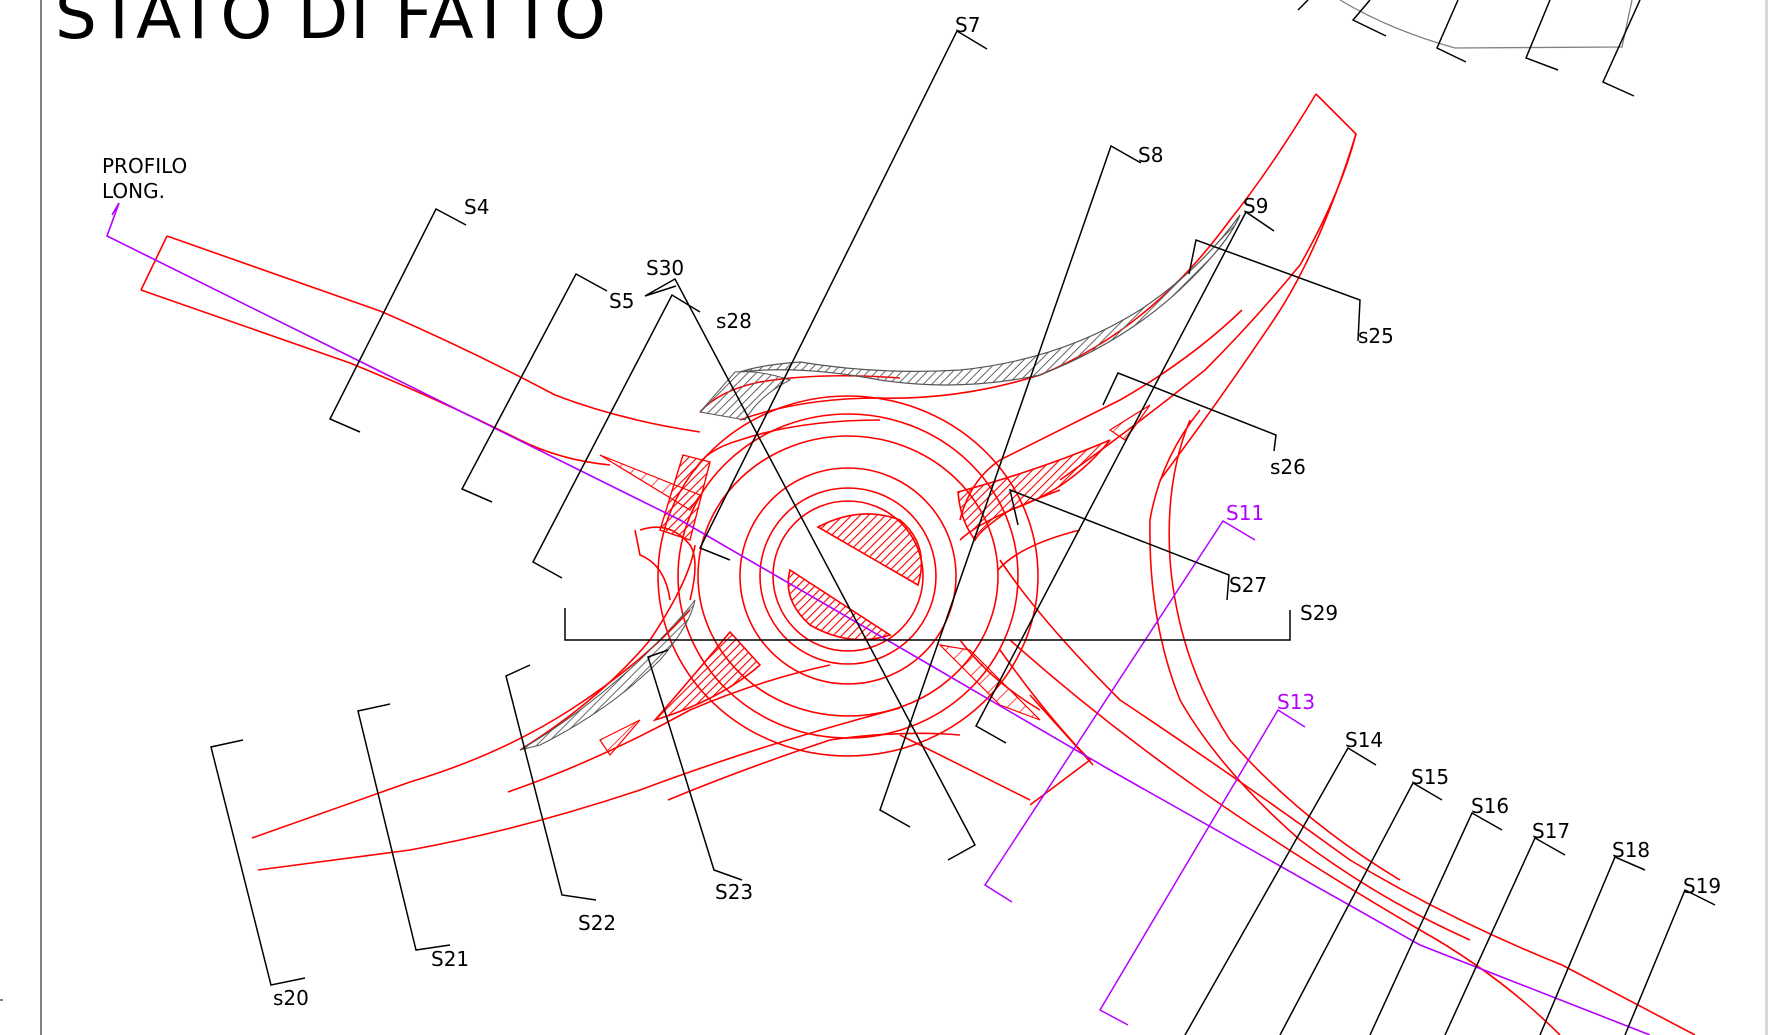 This screenshot has width=1768, height=1035. What do you see at coordinates (839, 604) in the screenshot?
I see `central-island-south` at bounding box center [839, 604].